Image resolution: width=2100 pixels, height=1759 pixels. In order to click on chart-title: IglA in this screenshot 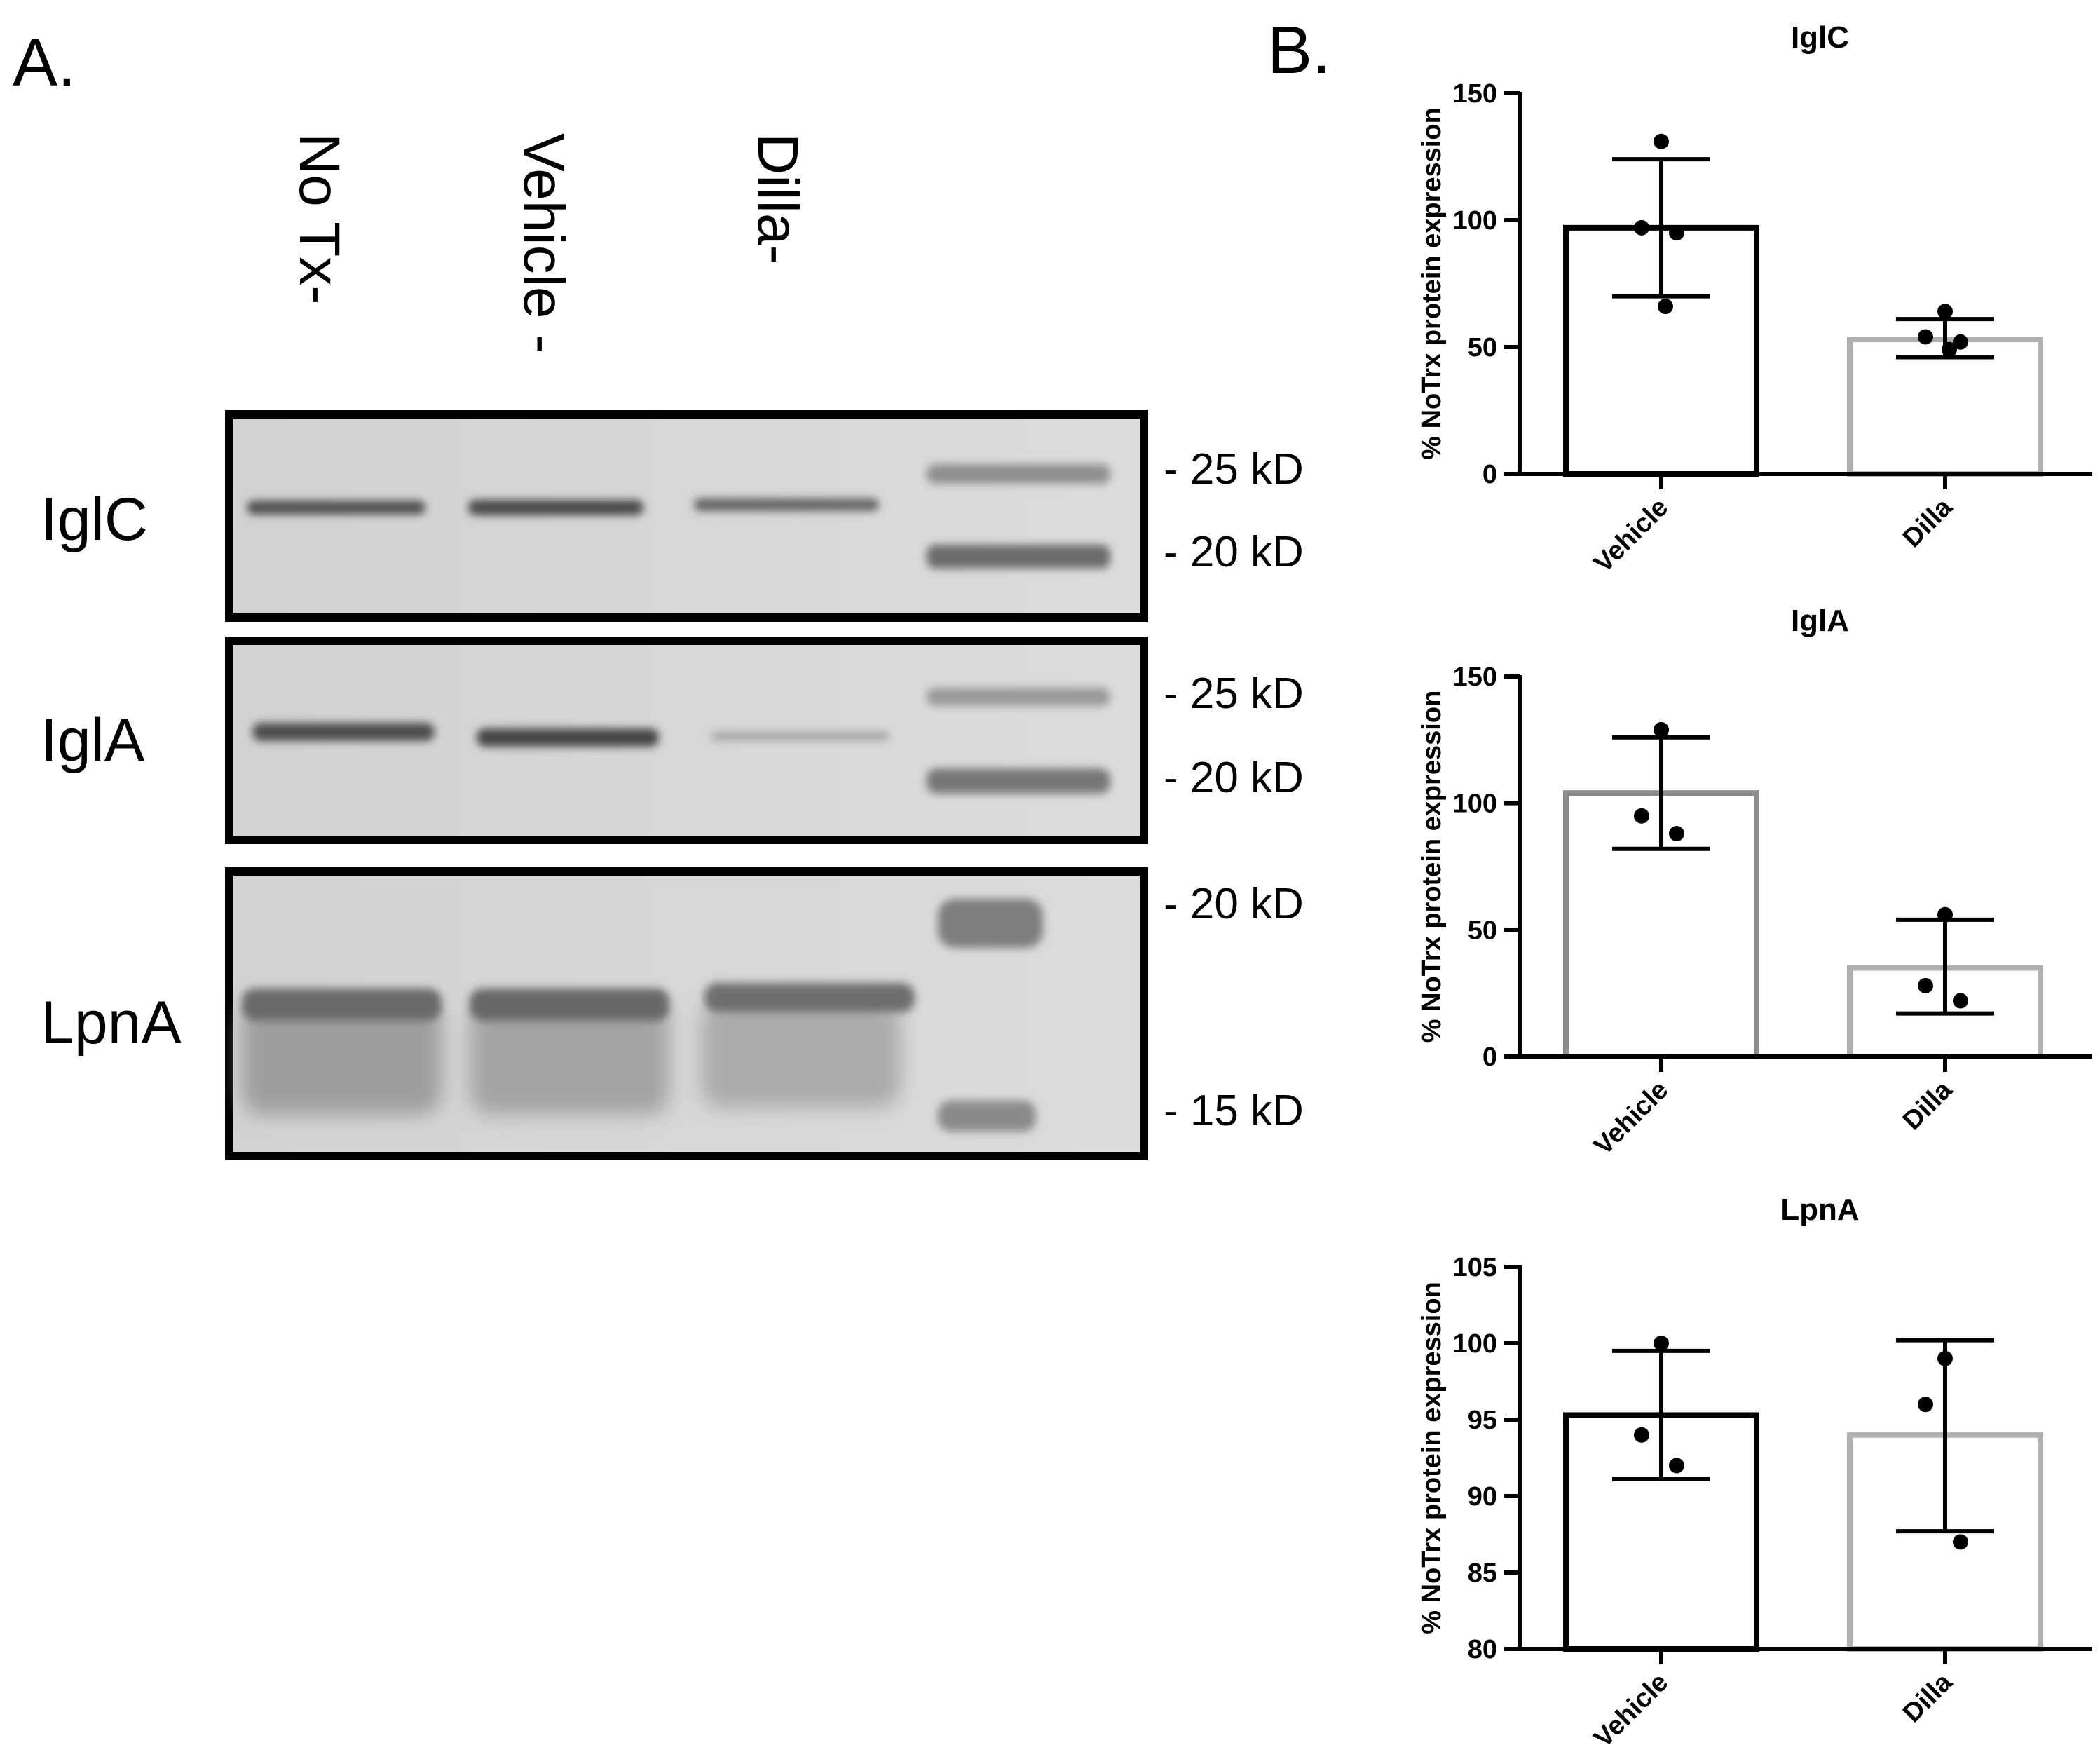, I will do `click(1820, 621)`.